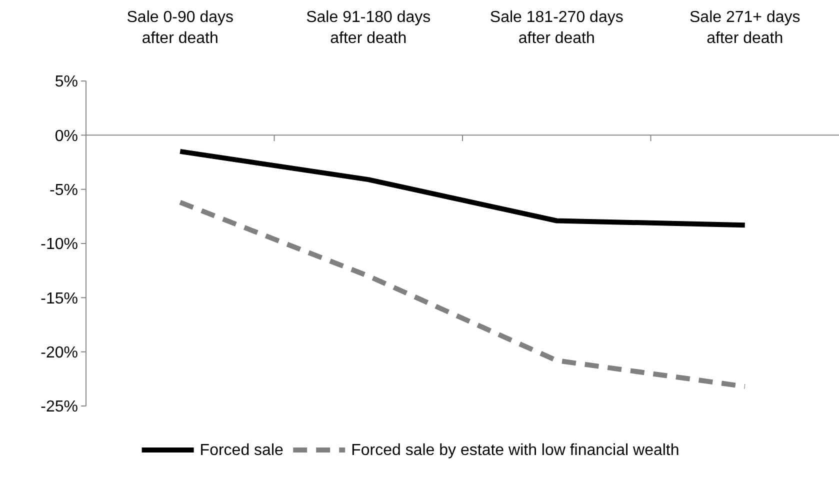  What do you see at coordinates (59, 299) in the screenshot?
I see `y-tick-label: -15%` at bounding box center [59, 299].